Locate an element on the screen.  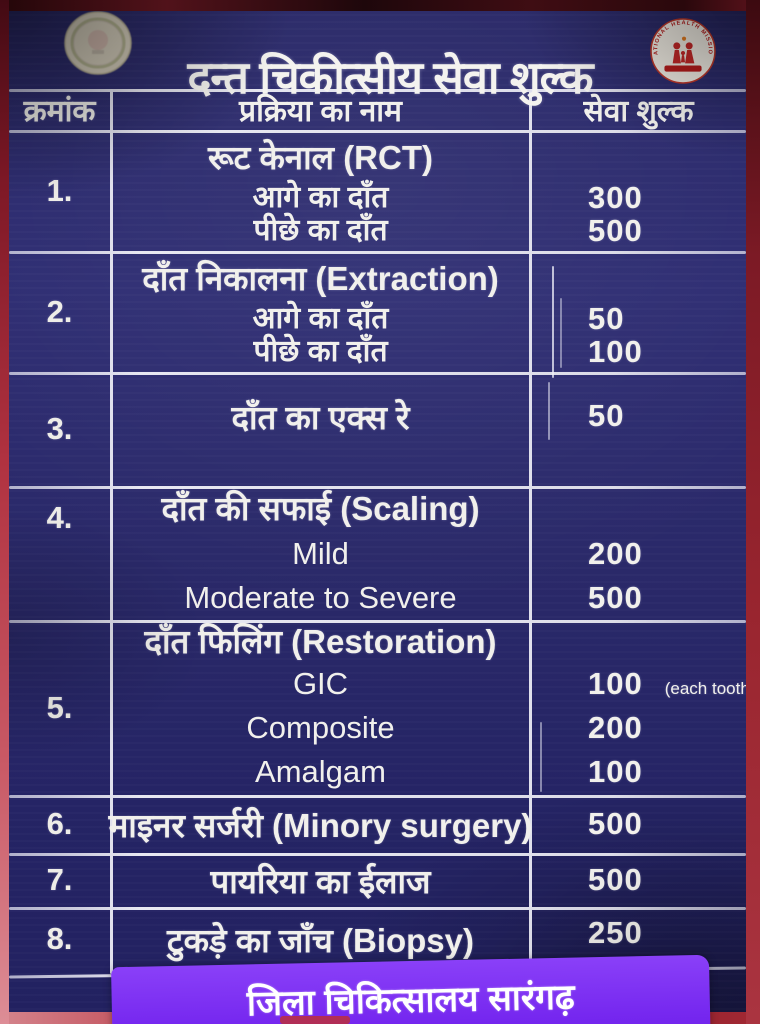
table-row: 6. माइनर सर्जरी (Minory surgery) 500 is located at coordinates (377, 824).